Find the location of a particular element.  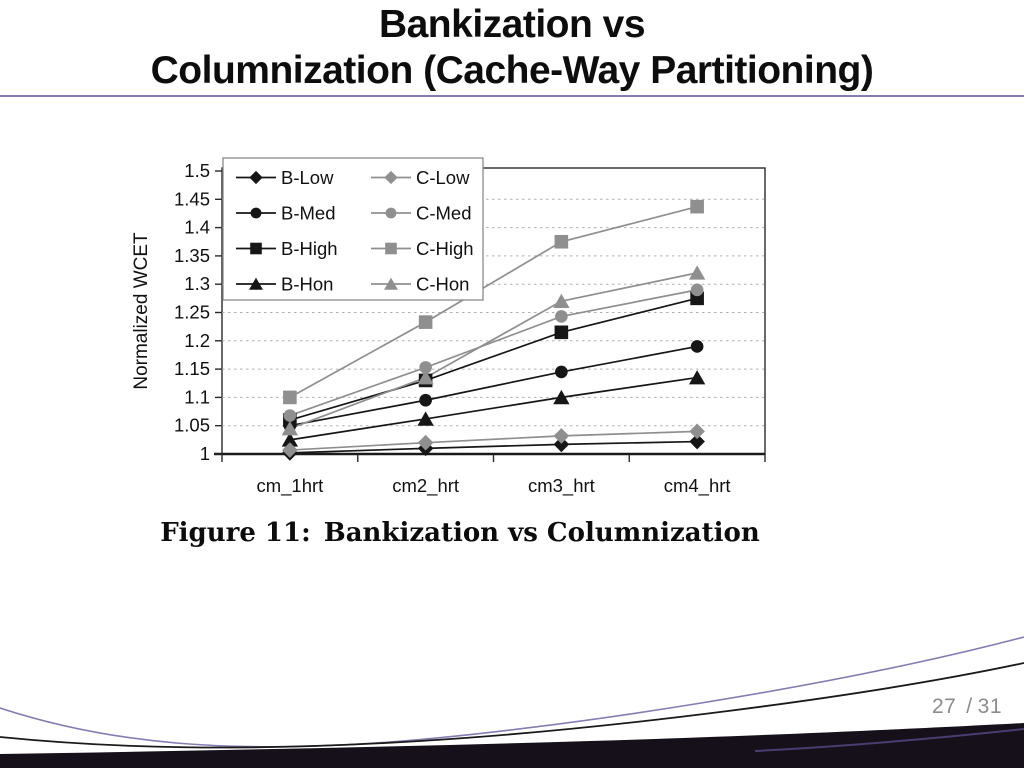

legend-item-B-High: B-High is located at coordinates (287, 248).